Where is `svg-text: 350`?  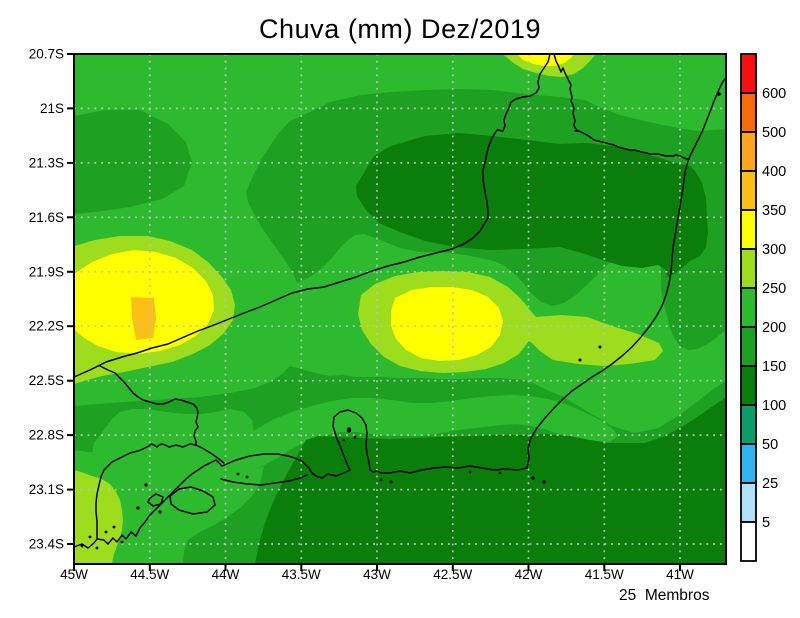
svg-text: 350 is located at coordinates (774, 211).